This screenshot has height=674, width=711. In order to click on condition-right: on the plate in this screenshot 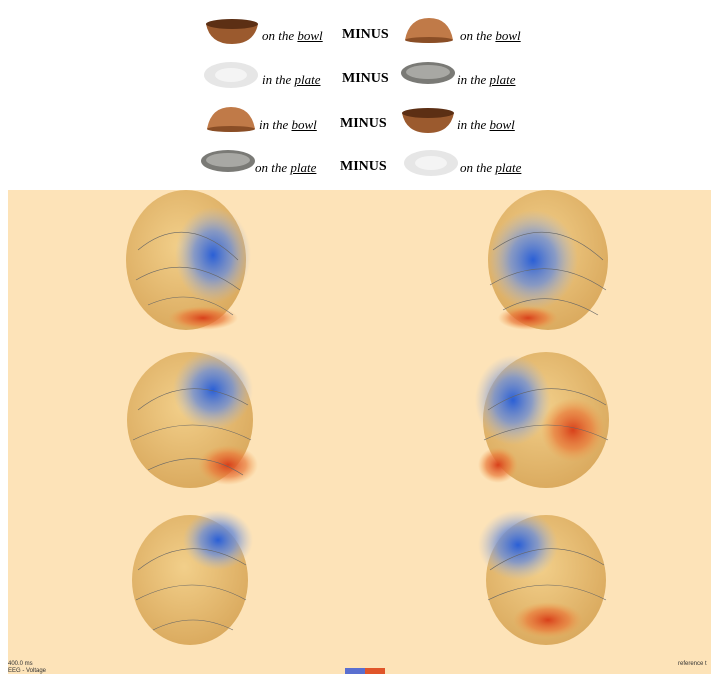, I will do `click(490, 168)`.